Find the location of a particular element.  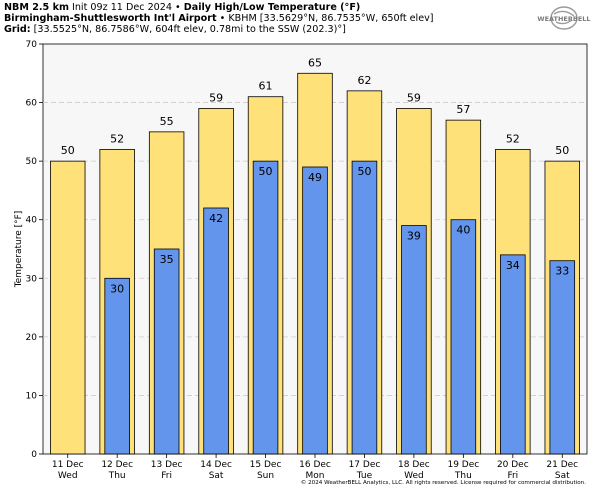

x-tick-date: 16 Dec is located at coordinates (315, 465).